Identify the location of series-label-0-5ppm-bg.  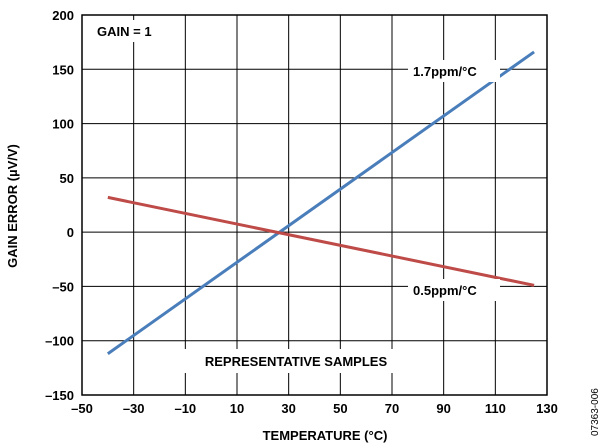
(454, 290).